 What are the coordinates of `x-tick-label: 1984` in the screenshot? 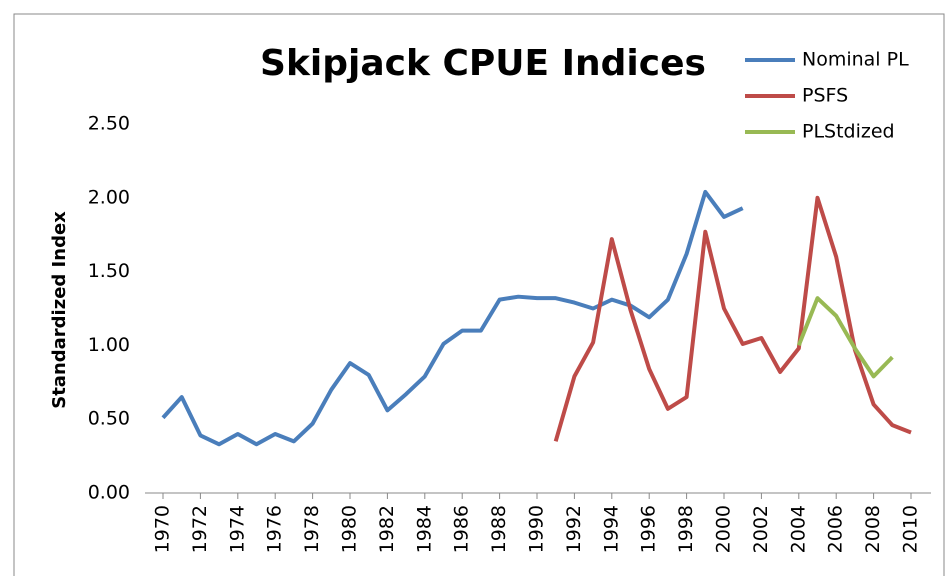 It's located at (424, 529).